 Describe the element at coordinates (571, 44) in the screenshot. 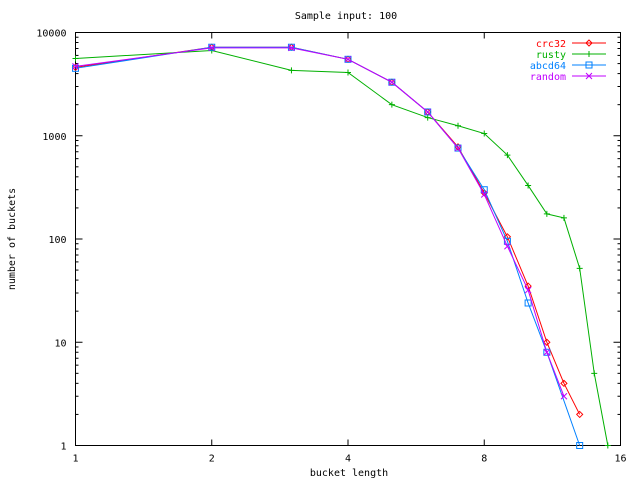

I see `legend-item-crc32: crc32` at that location.